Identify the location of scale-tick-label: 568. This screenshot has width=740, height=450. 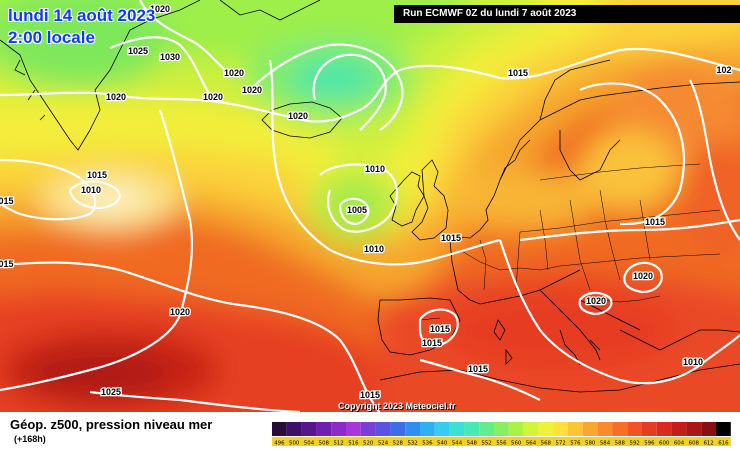
(546, 444).